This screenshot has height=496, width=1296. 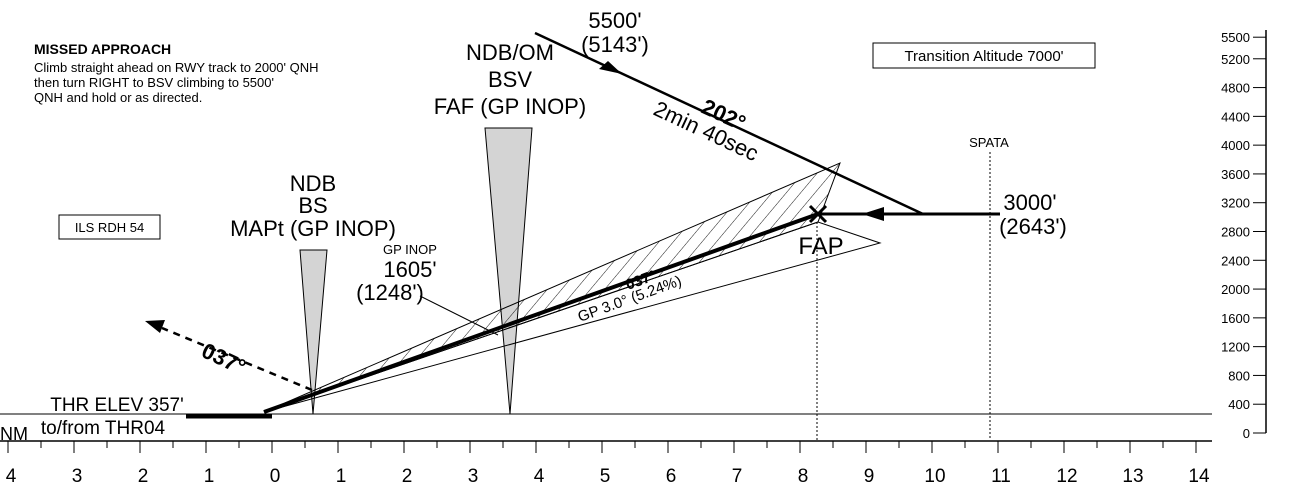 What do you see at coordinates (1235, 347) in the screenshot?
I see `altitude-tick-label: 1200` at bounding box center [1235, 347].